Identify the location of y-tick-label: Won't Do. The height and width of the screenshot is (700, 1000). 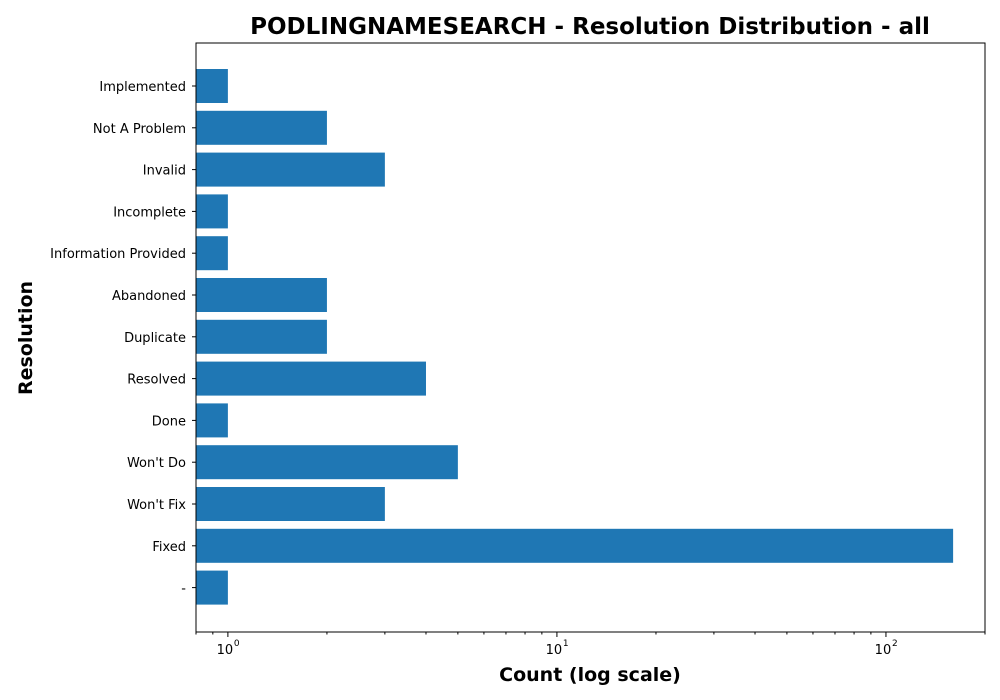
(156, 463).